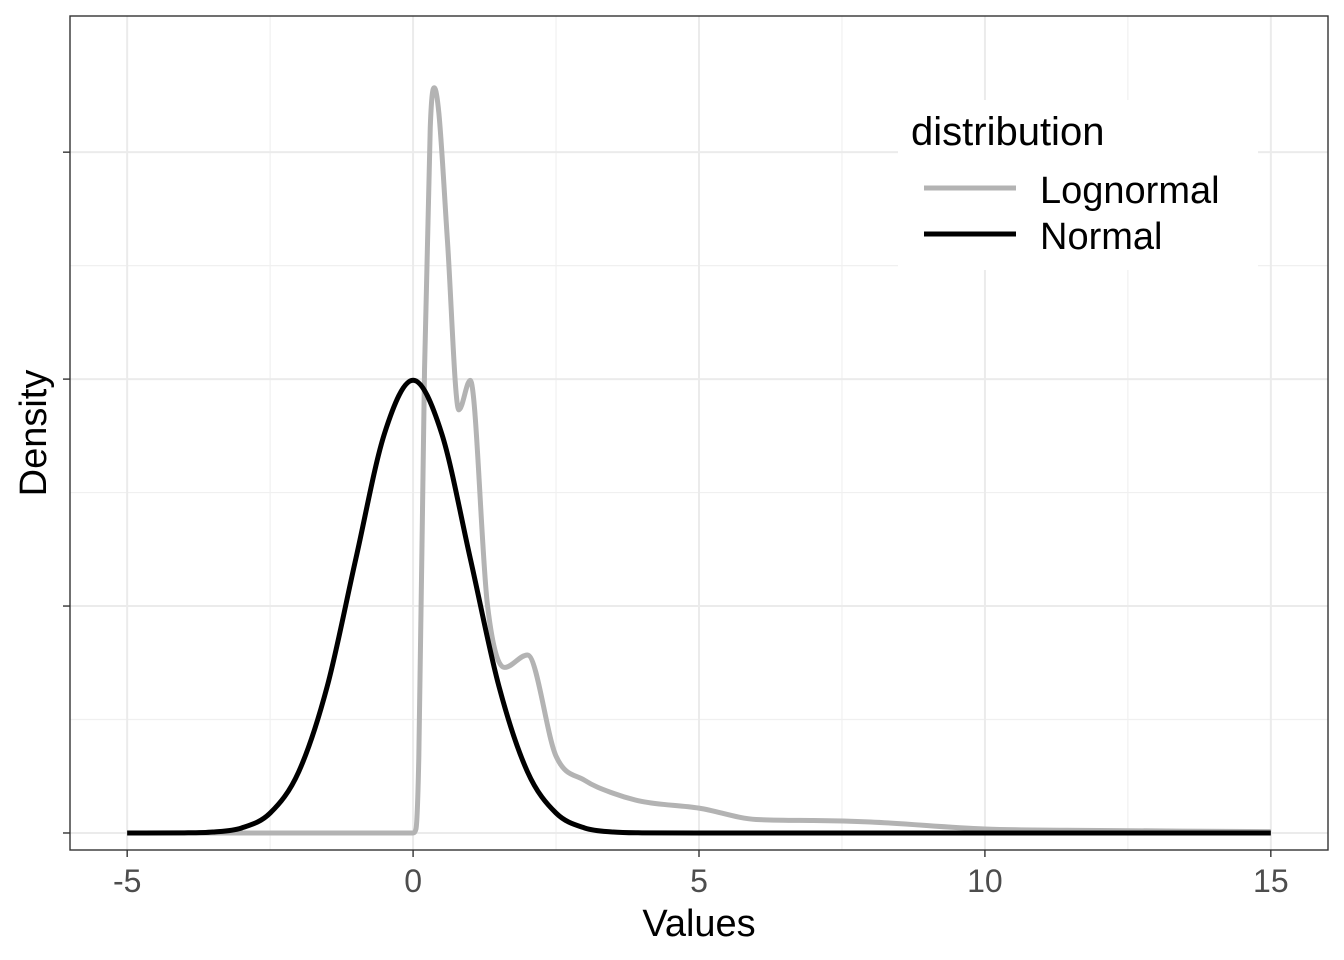 The height and width of the screenshot is (960, 1344). What do you see at coordinates (127, 881) in the screenshot?
I see `x-tick-label: -5` at bounding box center [127, 881].